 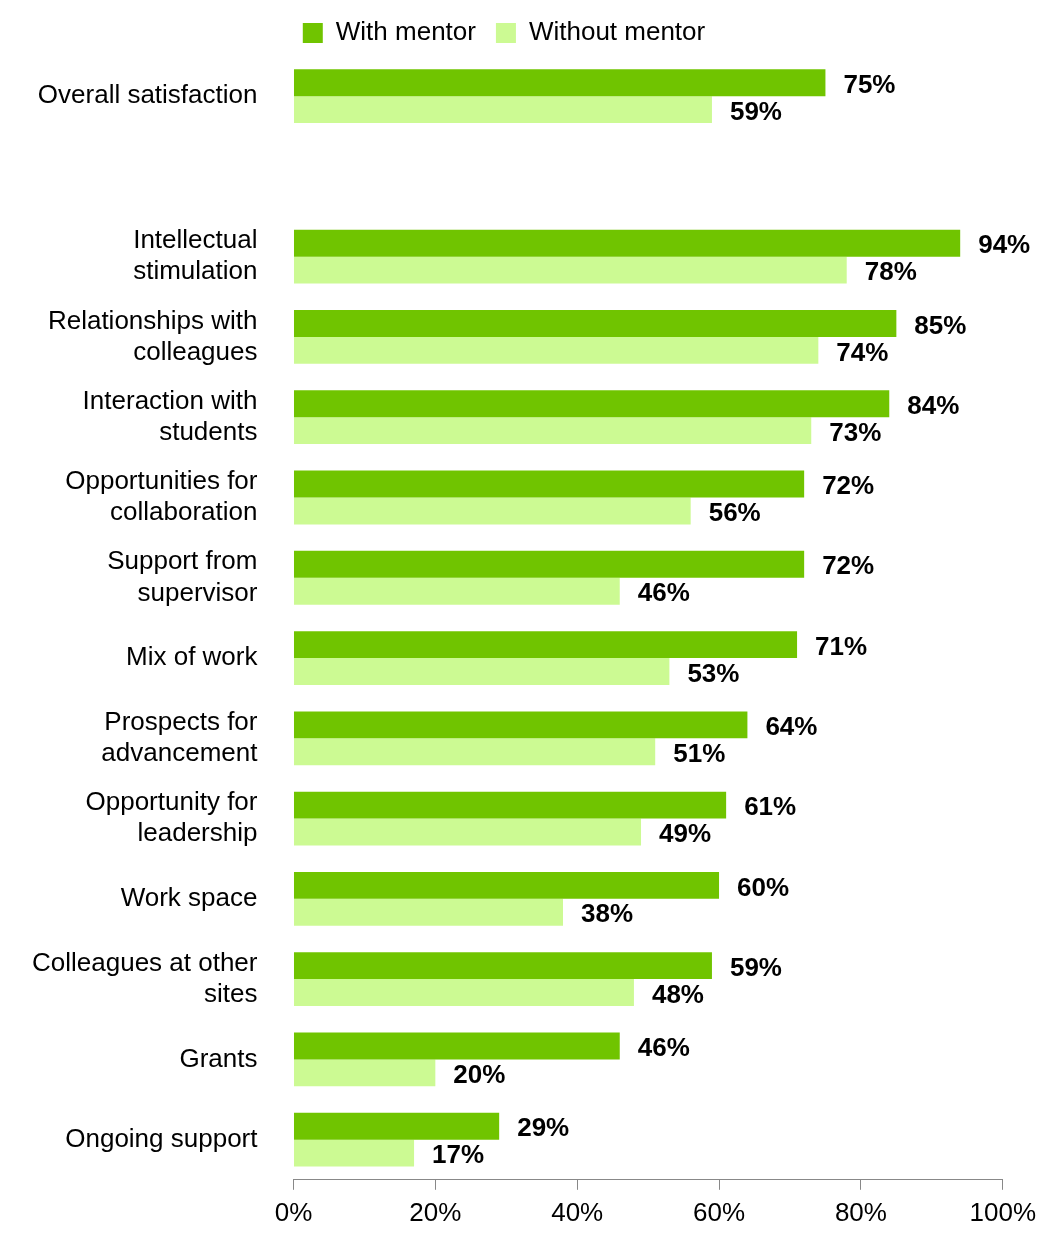 What do you see at coordinates (543, 1127) in the screenshot?
I see `data-label: 29%` at bounding box center [543, 1127].